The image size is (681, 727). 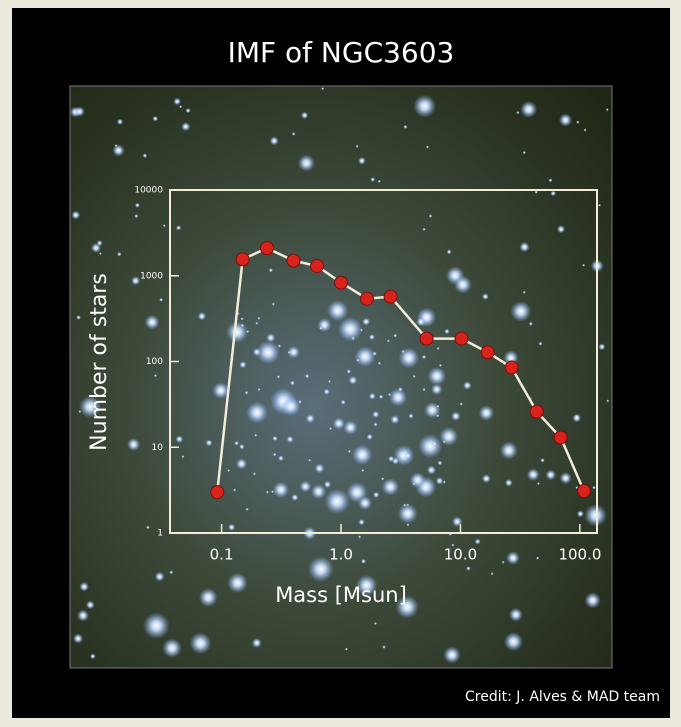 What do you see at coordinates (160, 534) in the screenshot?
I see `y-tick-label: 1` at bounding box center [160, 534].